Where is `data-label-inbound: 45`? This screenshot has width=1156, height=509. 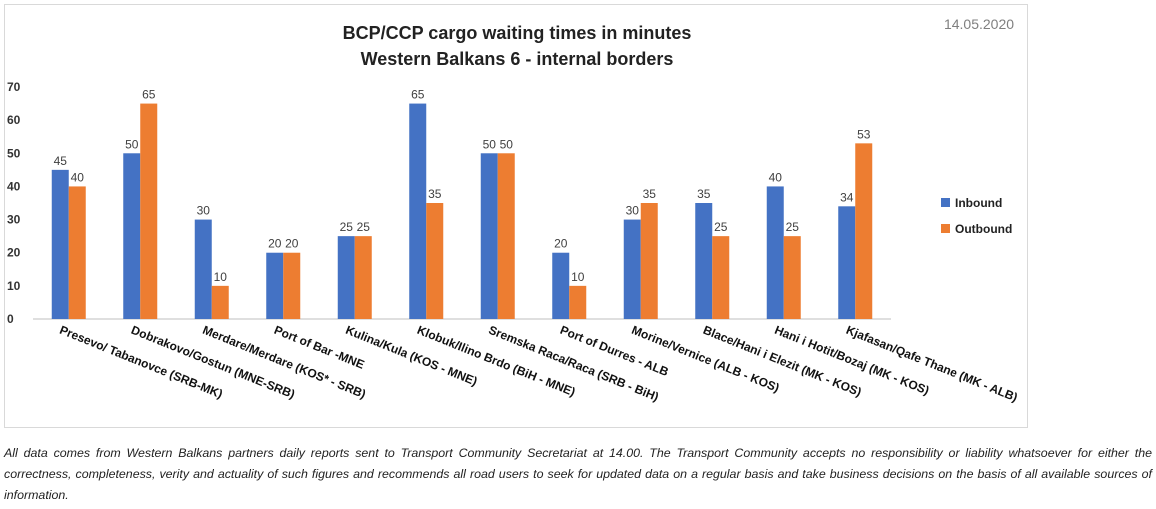
data-label-inbound: 45 is located at coordinates (61, 161).